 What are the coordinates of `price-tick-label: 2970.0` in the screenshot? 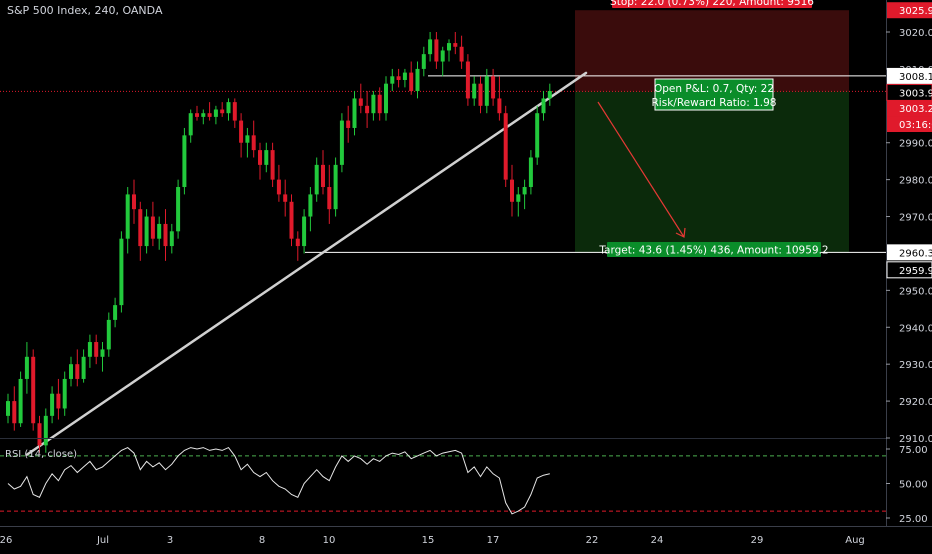 It's located at (915, 218).